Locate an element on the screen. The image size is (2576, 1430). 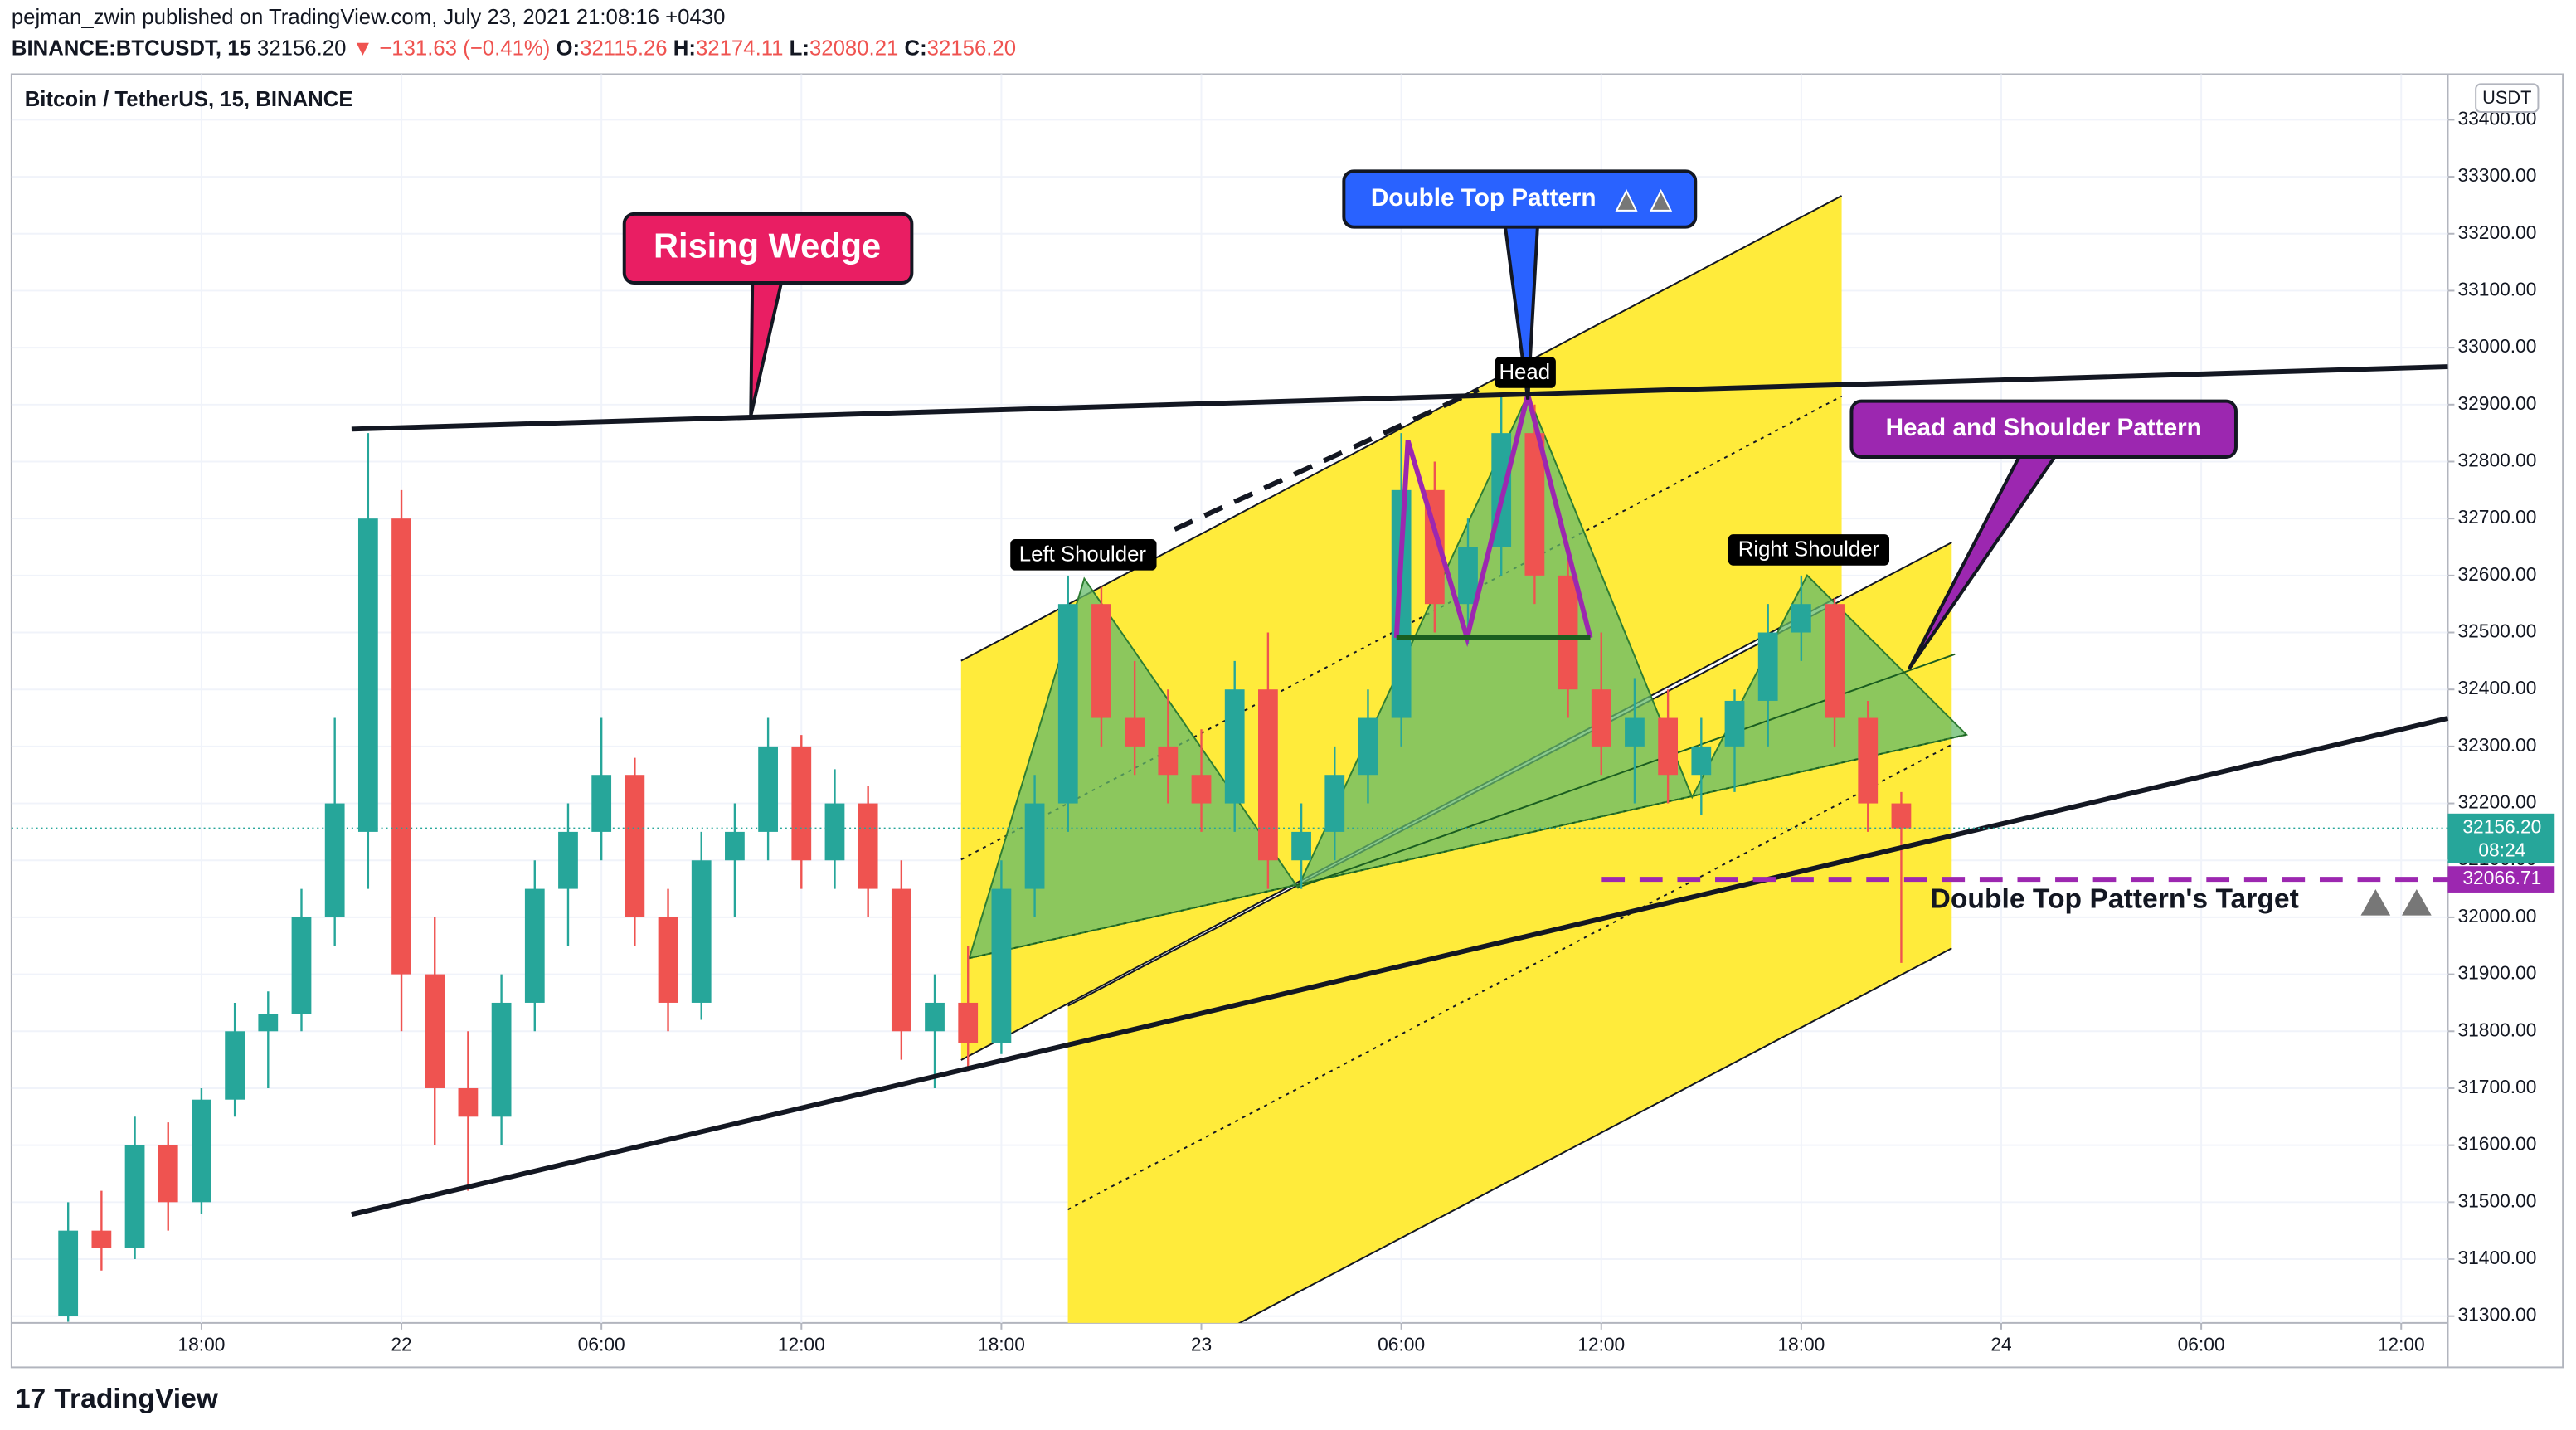
label: Head is located at coordinates (1525, 372).